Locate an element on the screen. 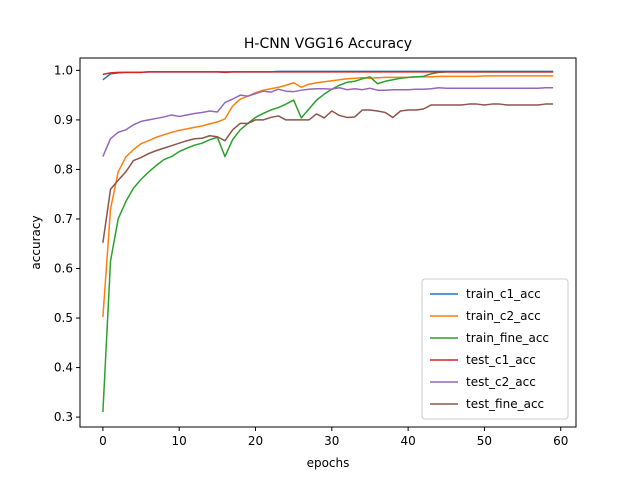  y-tick-label: 0.7 is located at coordinates (63, 219).